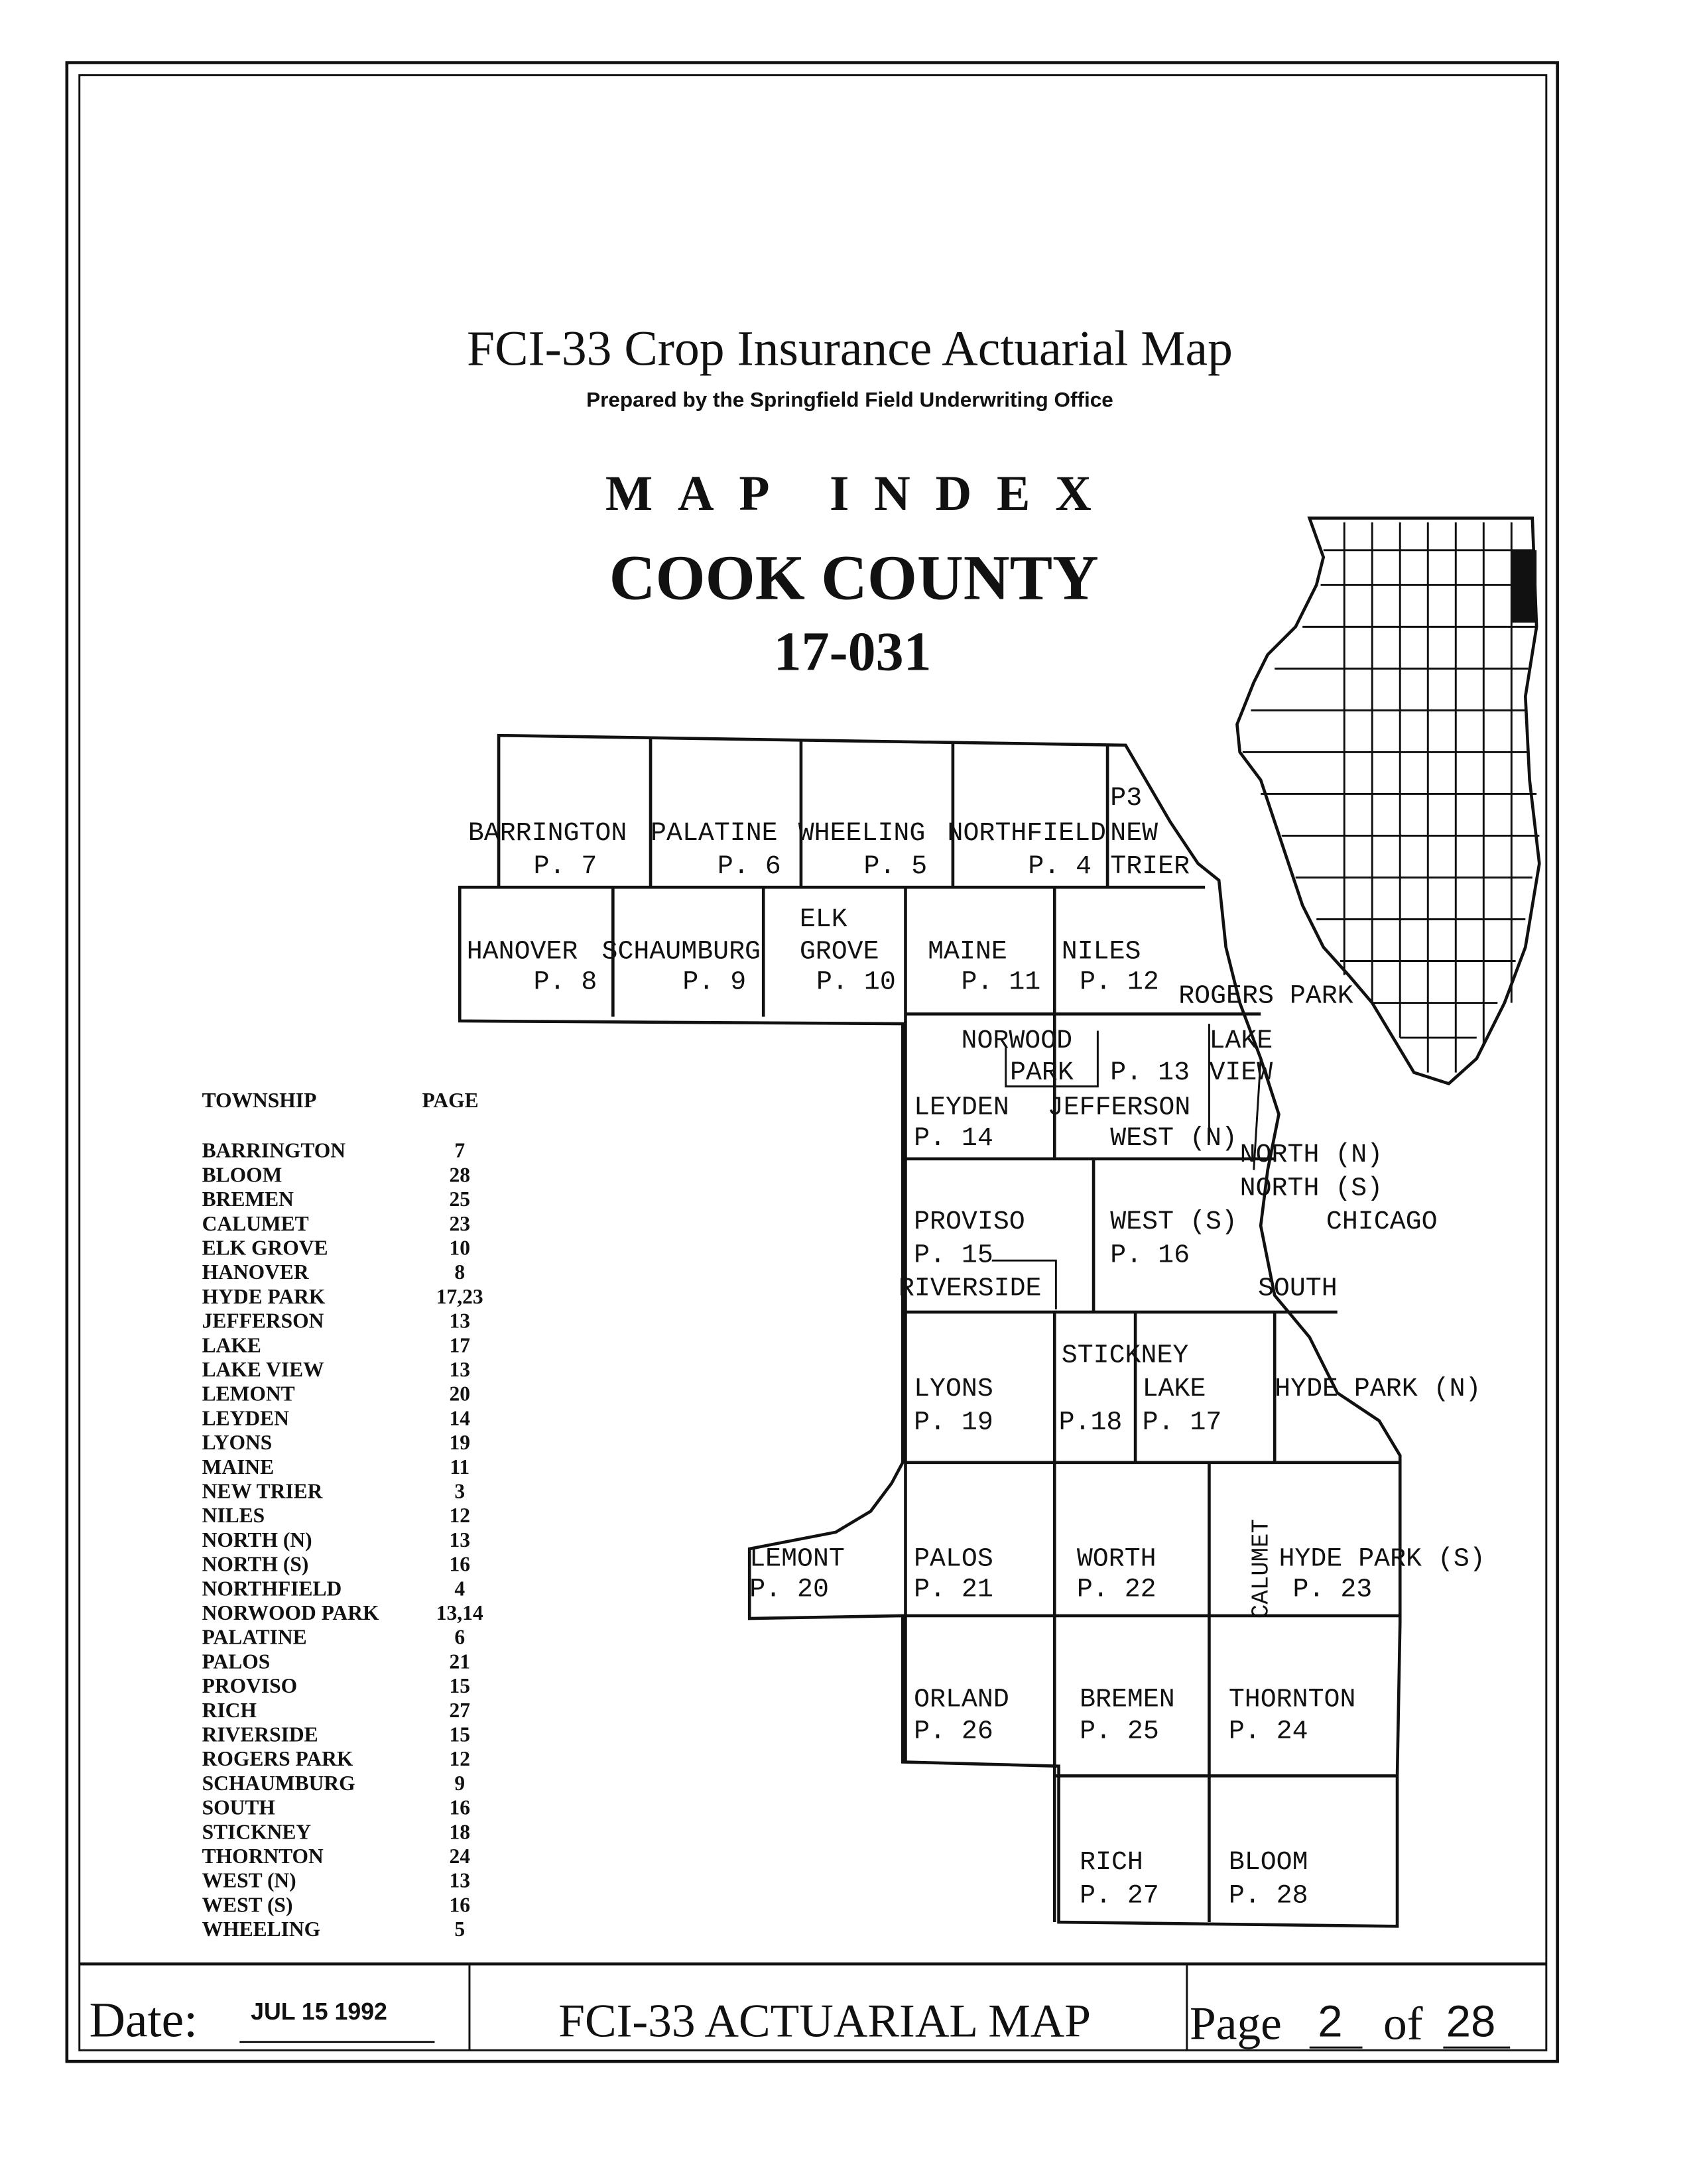 The height and width of the screenshot is (2184, 1687). I want to click on index-row-page: 4, so click(459, 1588).